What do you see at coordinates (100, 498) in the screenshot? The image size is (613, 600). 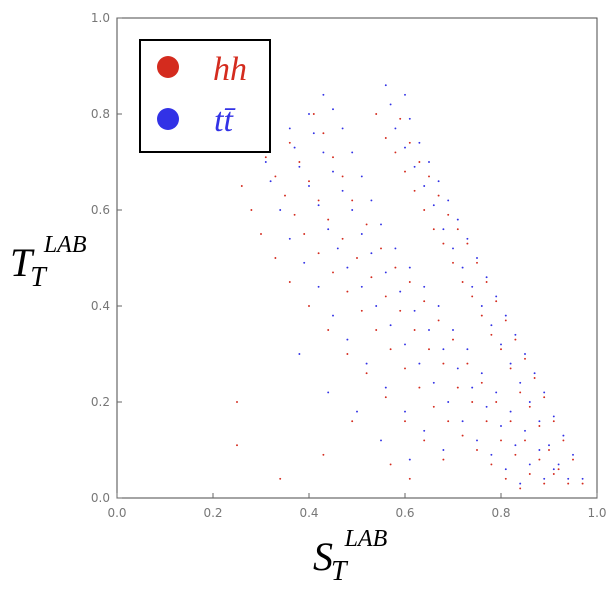 I see `y-tick-label: 0.0` at bounding box center [100, 498].